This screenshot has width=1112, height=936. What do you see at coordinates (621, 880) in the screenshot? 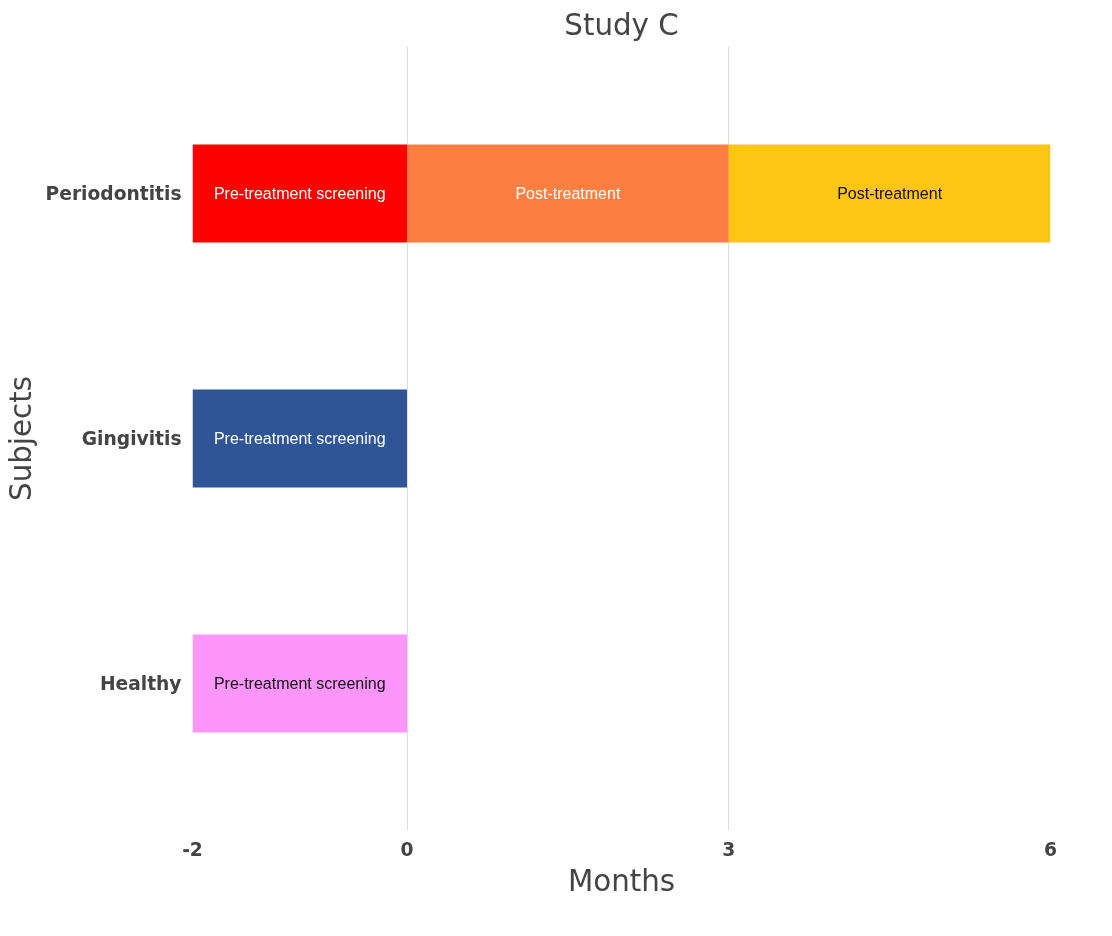
I see `x-axis-title: Months` at bounding box center [621, 880].